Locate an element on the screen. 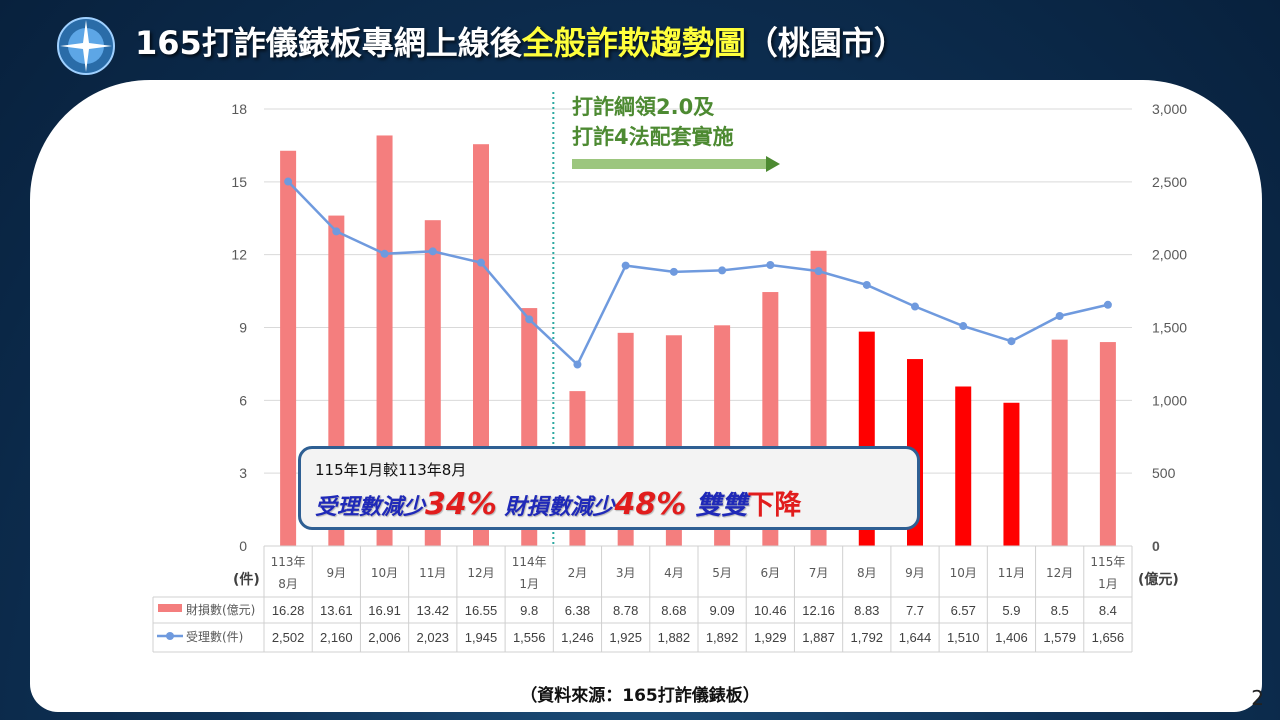 This screenshot has width=1280, height=720. bar-value-label: 8.83 is located at coordinates (866, 610).